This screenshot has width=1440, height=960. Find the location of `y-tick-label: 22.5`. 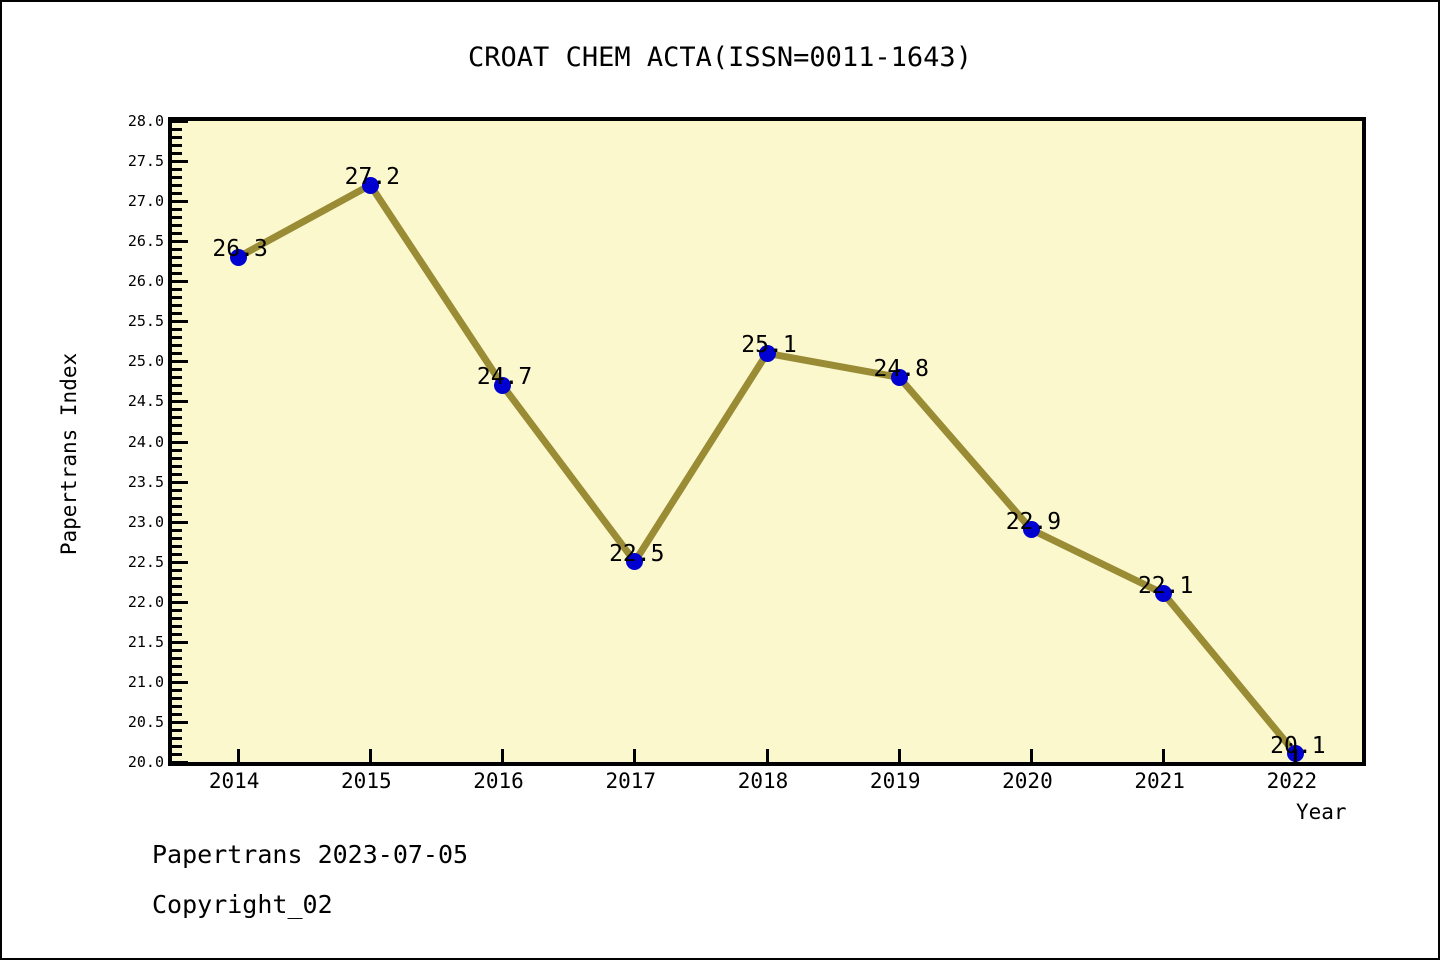

y-tick-label: 22.5 is located at coordinates (145, 561).